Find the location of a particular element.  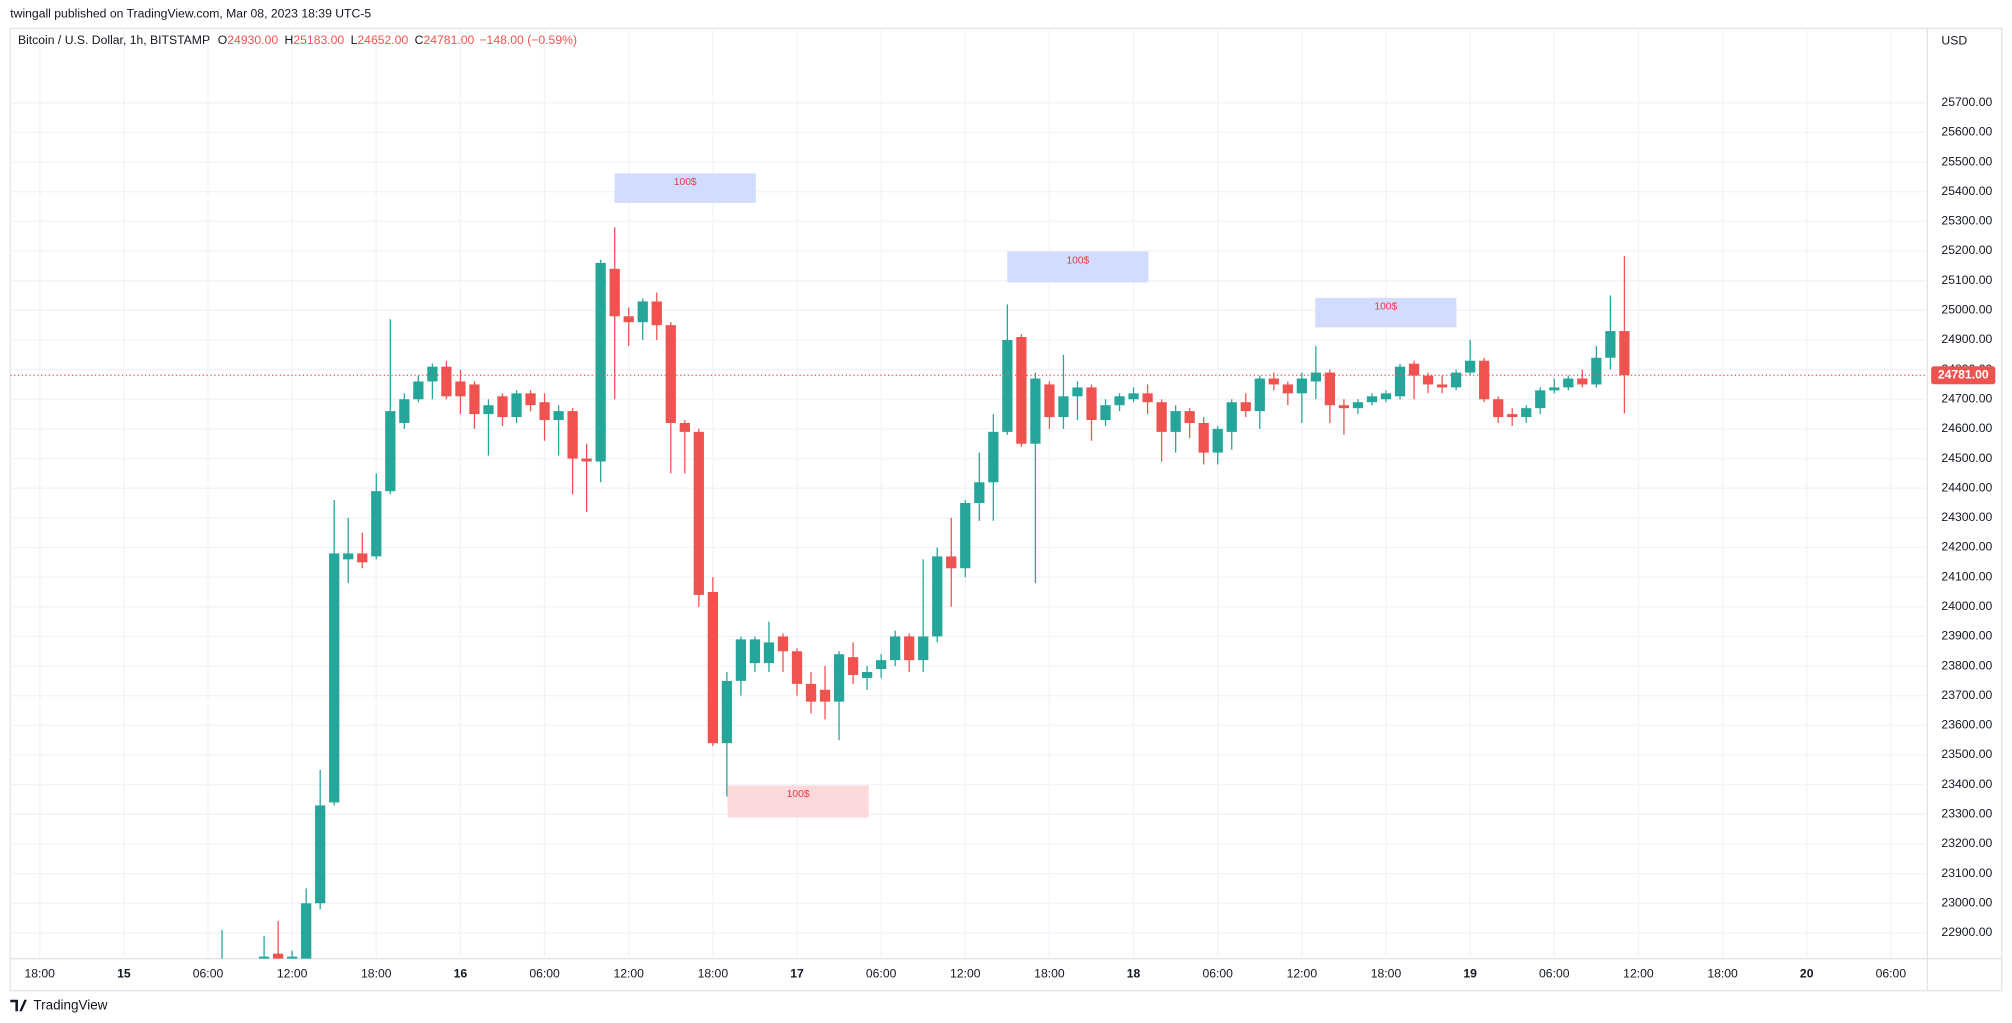

y-tick-label: 24400.00 is located at coordinates (1966, 487).